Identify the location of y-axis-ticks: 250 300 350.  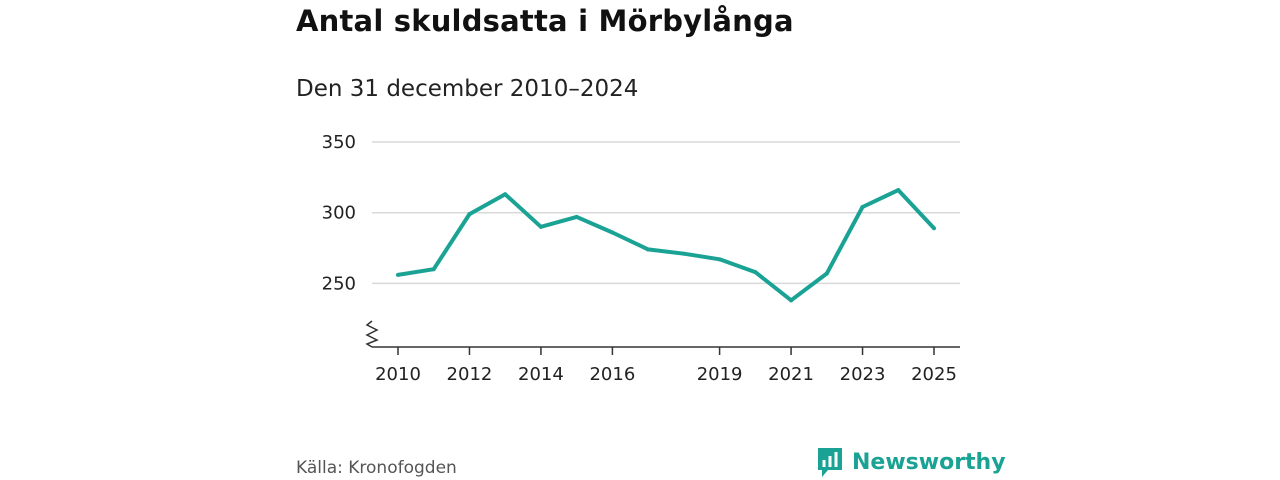
(339, 213).